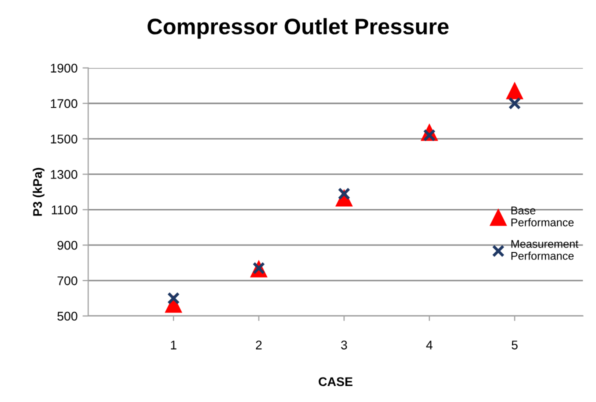  Describe the element at coordinates (38, 192) in the screenshot. I see `y-axis-title: P3 (kPa)` at that location.